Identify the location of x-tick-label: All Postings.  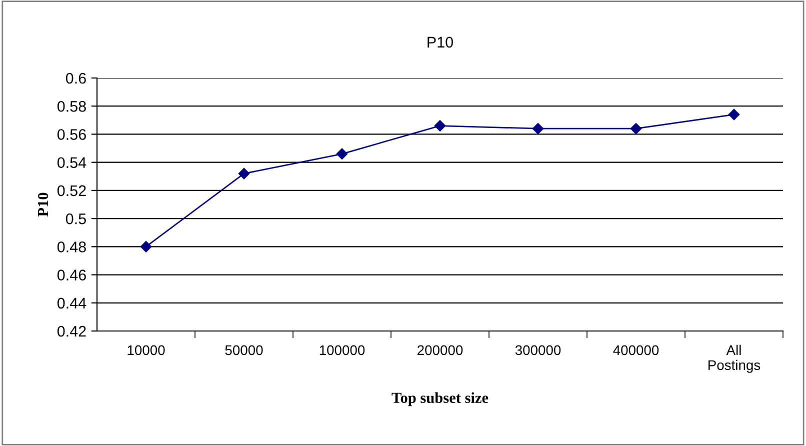
(734, 358).